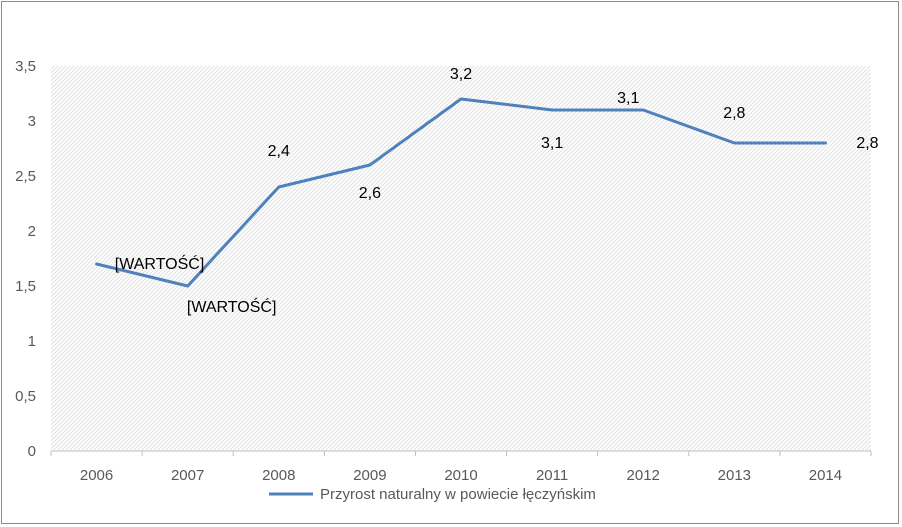  Describe the element at coordinates (460, 475) in the screenshot. I see `x-tick-label: 2010` at that location.